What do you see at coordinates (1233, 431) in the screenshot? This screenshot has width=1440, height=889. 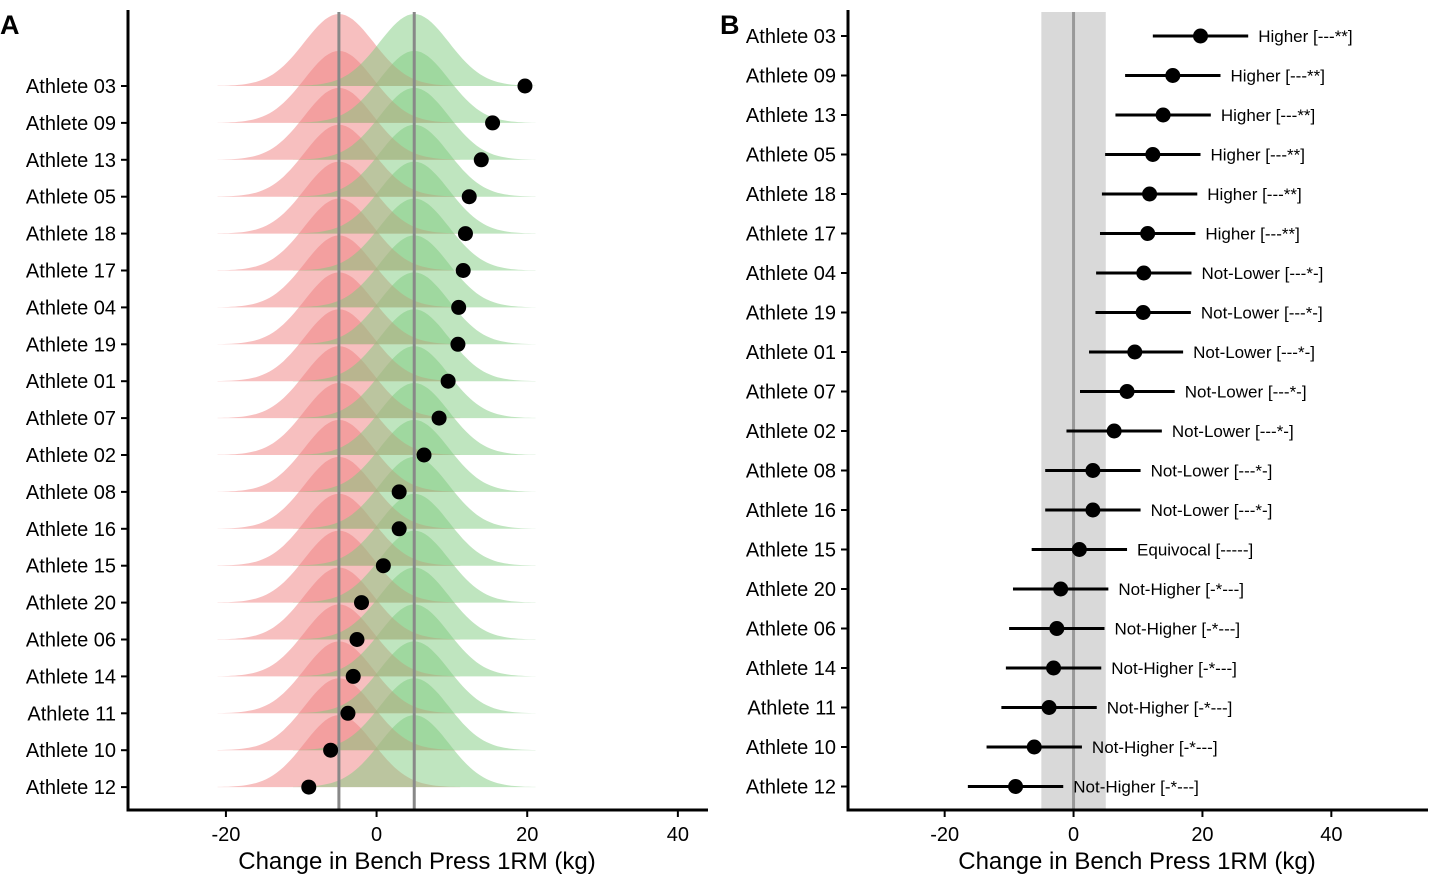 I see `annotation-athlete-02: Not-Lower [---*-]` at bounding box center [1233, 431].